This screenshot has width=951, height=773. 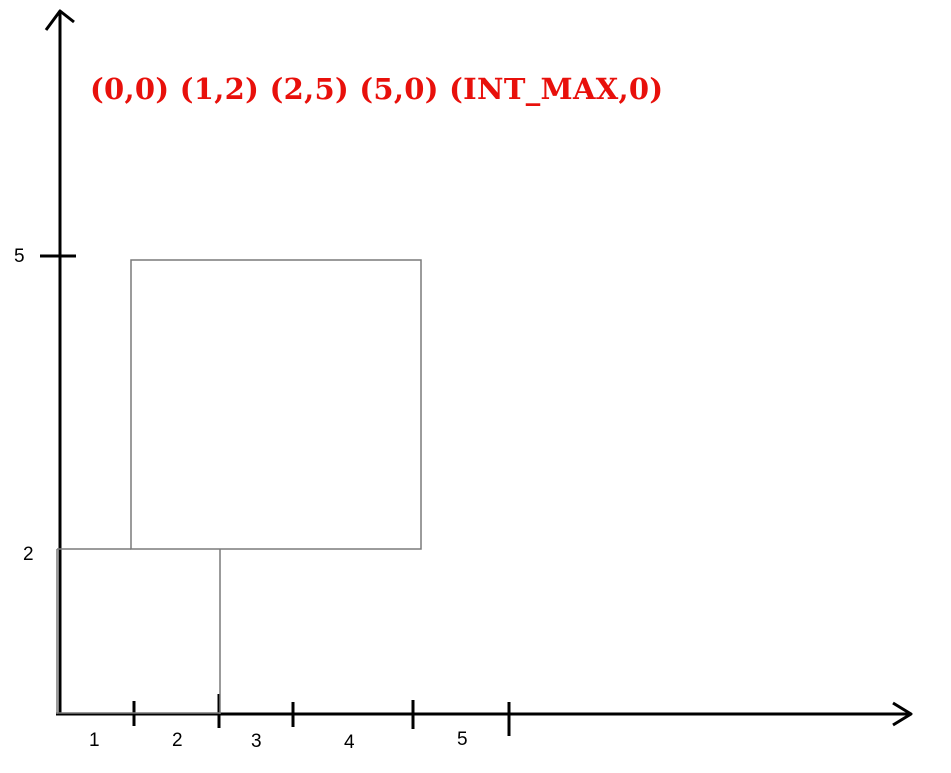 I want to click on building-outline-tall, so click(x=276, y=404).